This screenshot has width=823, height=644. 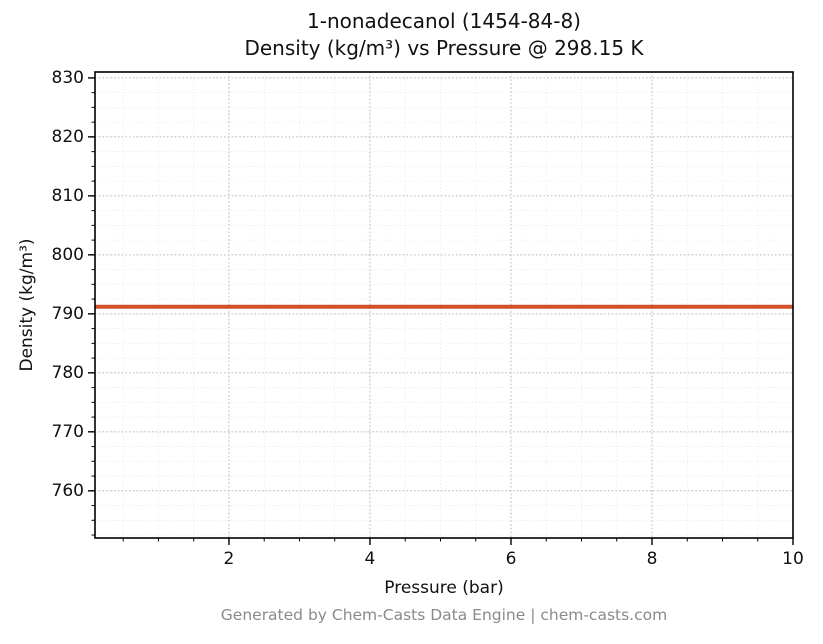 I want to click on y-tick-label: 830, so click(x=68, y=78).